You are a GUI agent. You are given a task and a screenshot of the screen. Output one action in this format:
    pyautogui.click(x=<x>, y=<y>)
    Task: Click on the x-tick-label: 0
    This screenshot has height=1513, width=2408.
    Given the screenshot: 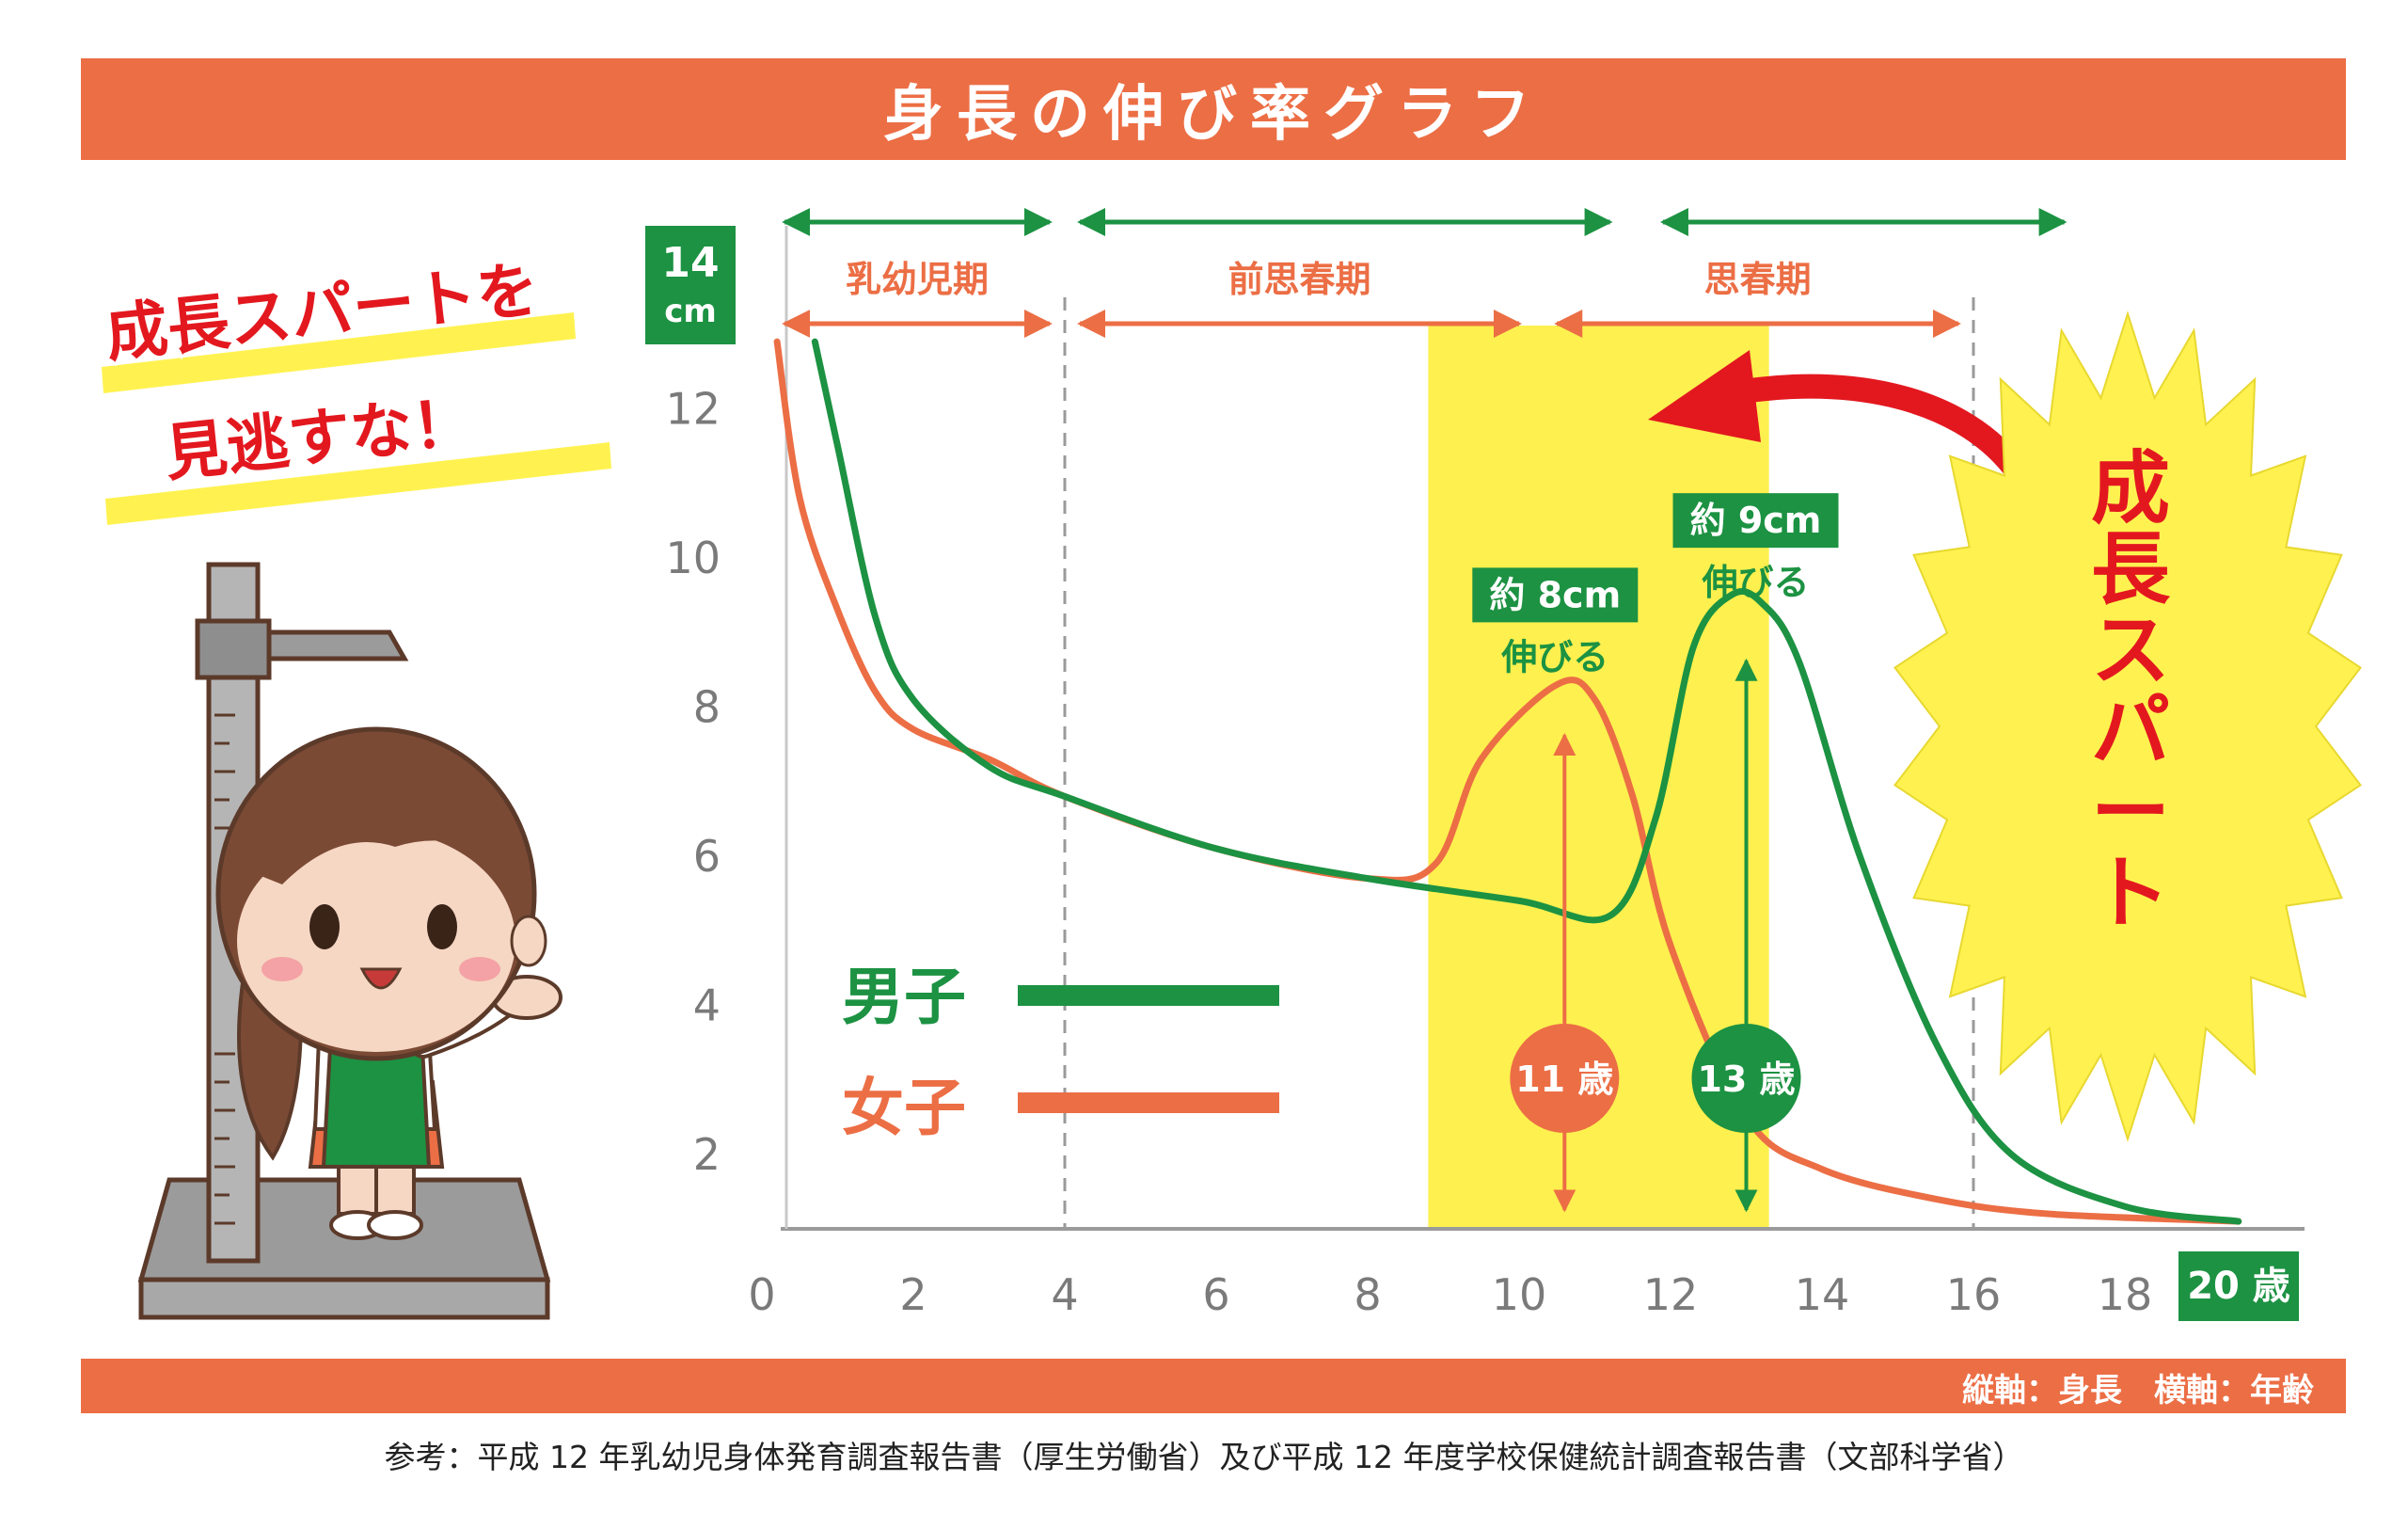 What is the action you would take?
    pyautogui.click(x=762, y=1294)
    